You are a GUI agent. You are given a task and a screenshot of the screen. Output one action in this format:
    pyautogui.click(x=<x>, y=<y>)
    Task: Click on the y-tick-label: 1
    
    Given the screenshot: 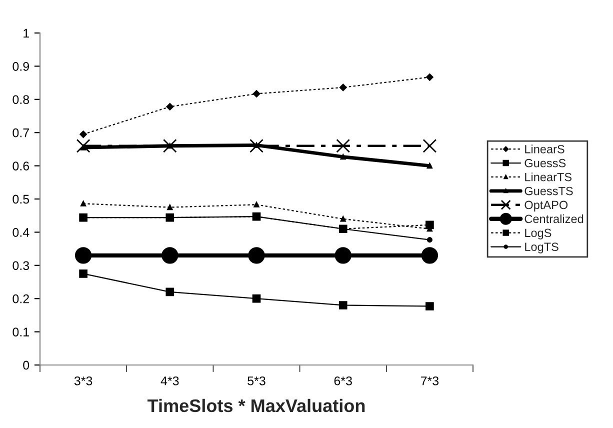 What is the action you would take?
    pyautogui.click(x=26, y=33)
    